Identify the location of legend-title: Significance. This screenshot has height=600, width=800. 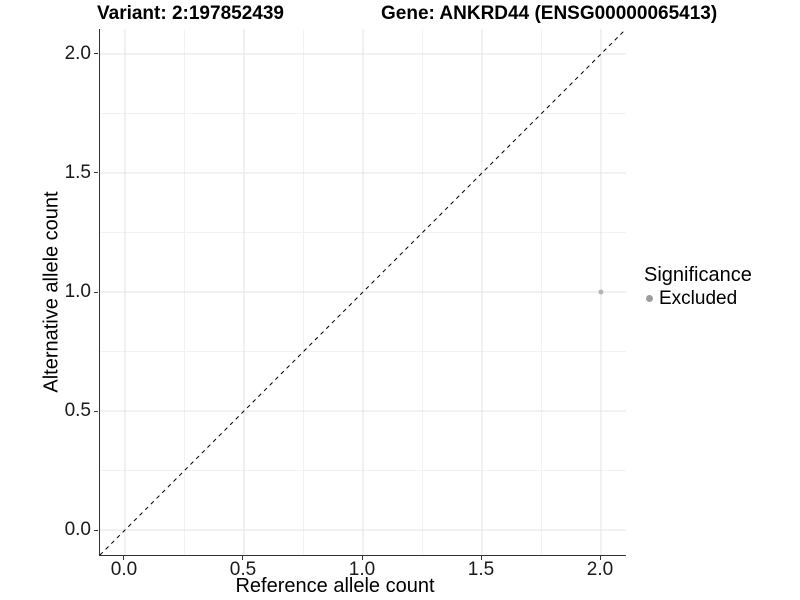
(698, 275).